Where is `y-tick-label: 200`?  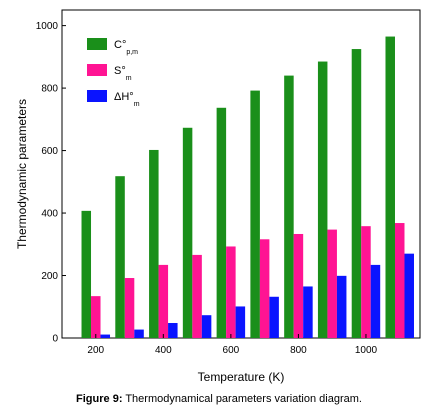 y-tick-label: 200 is located at coordinates (49, 276).